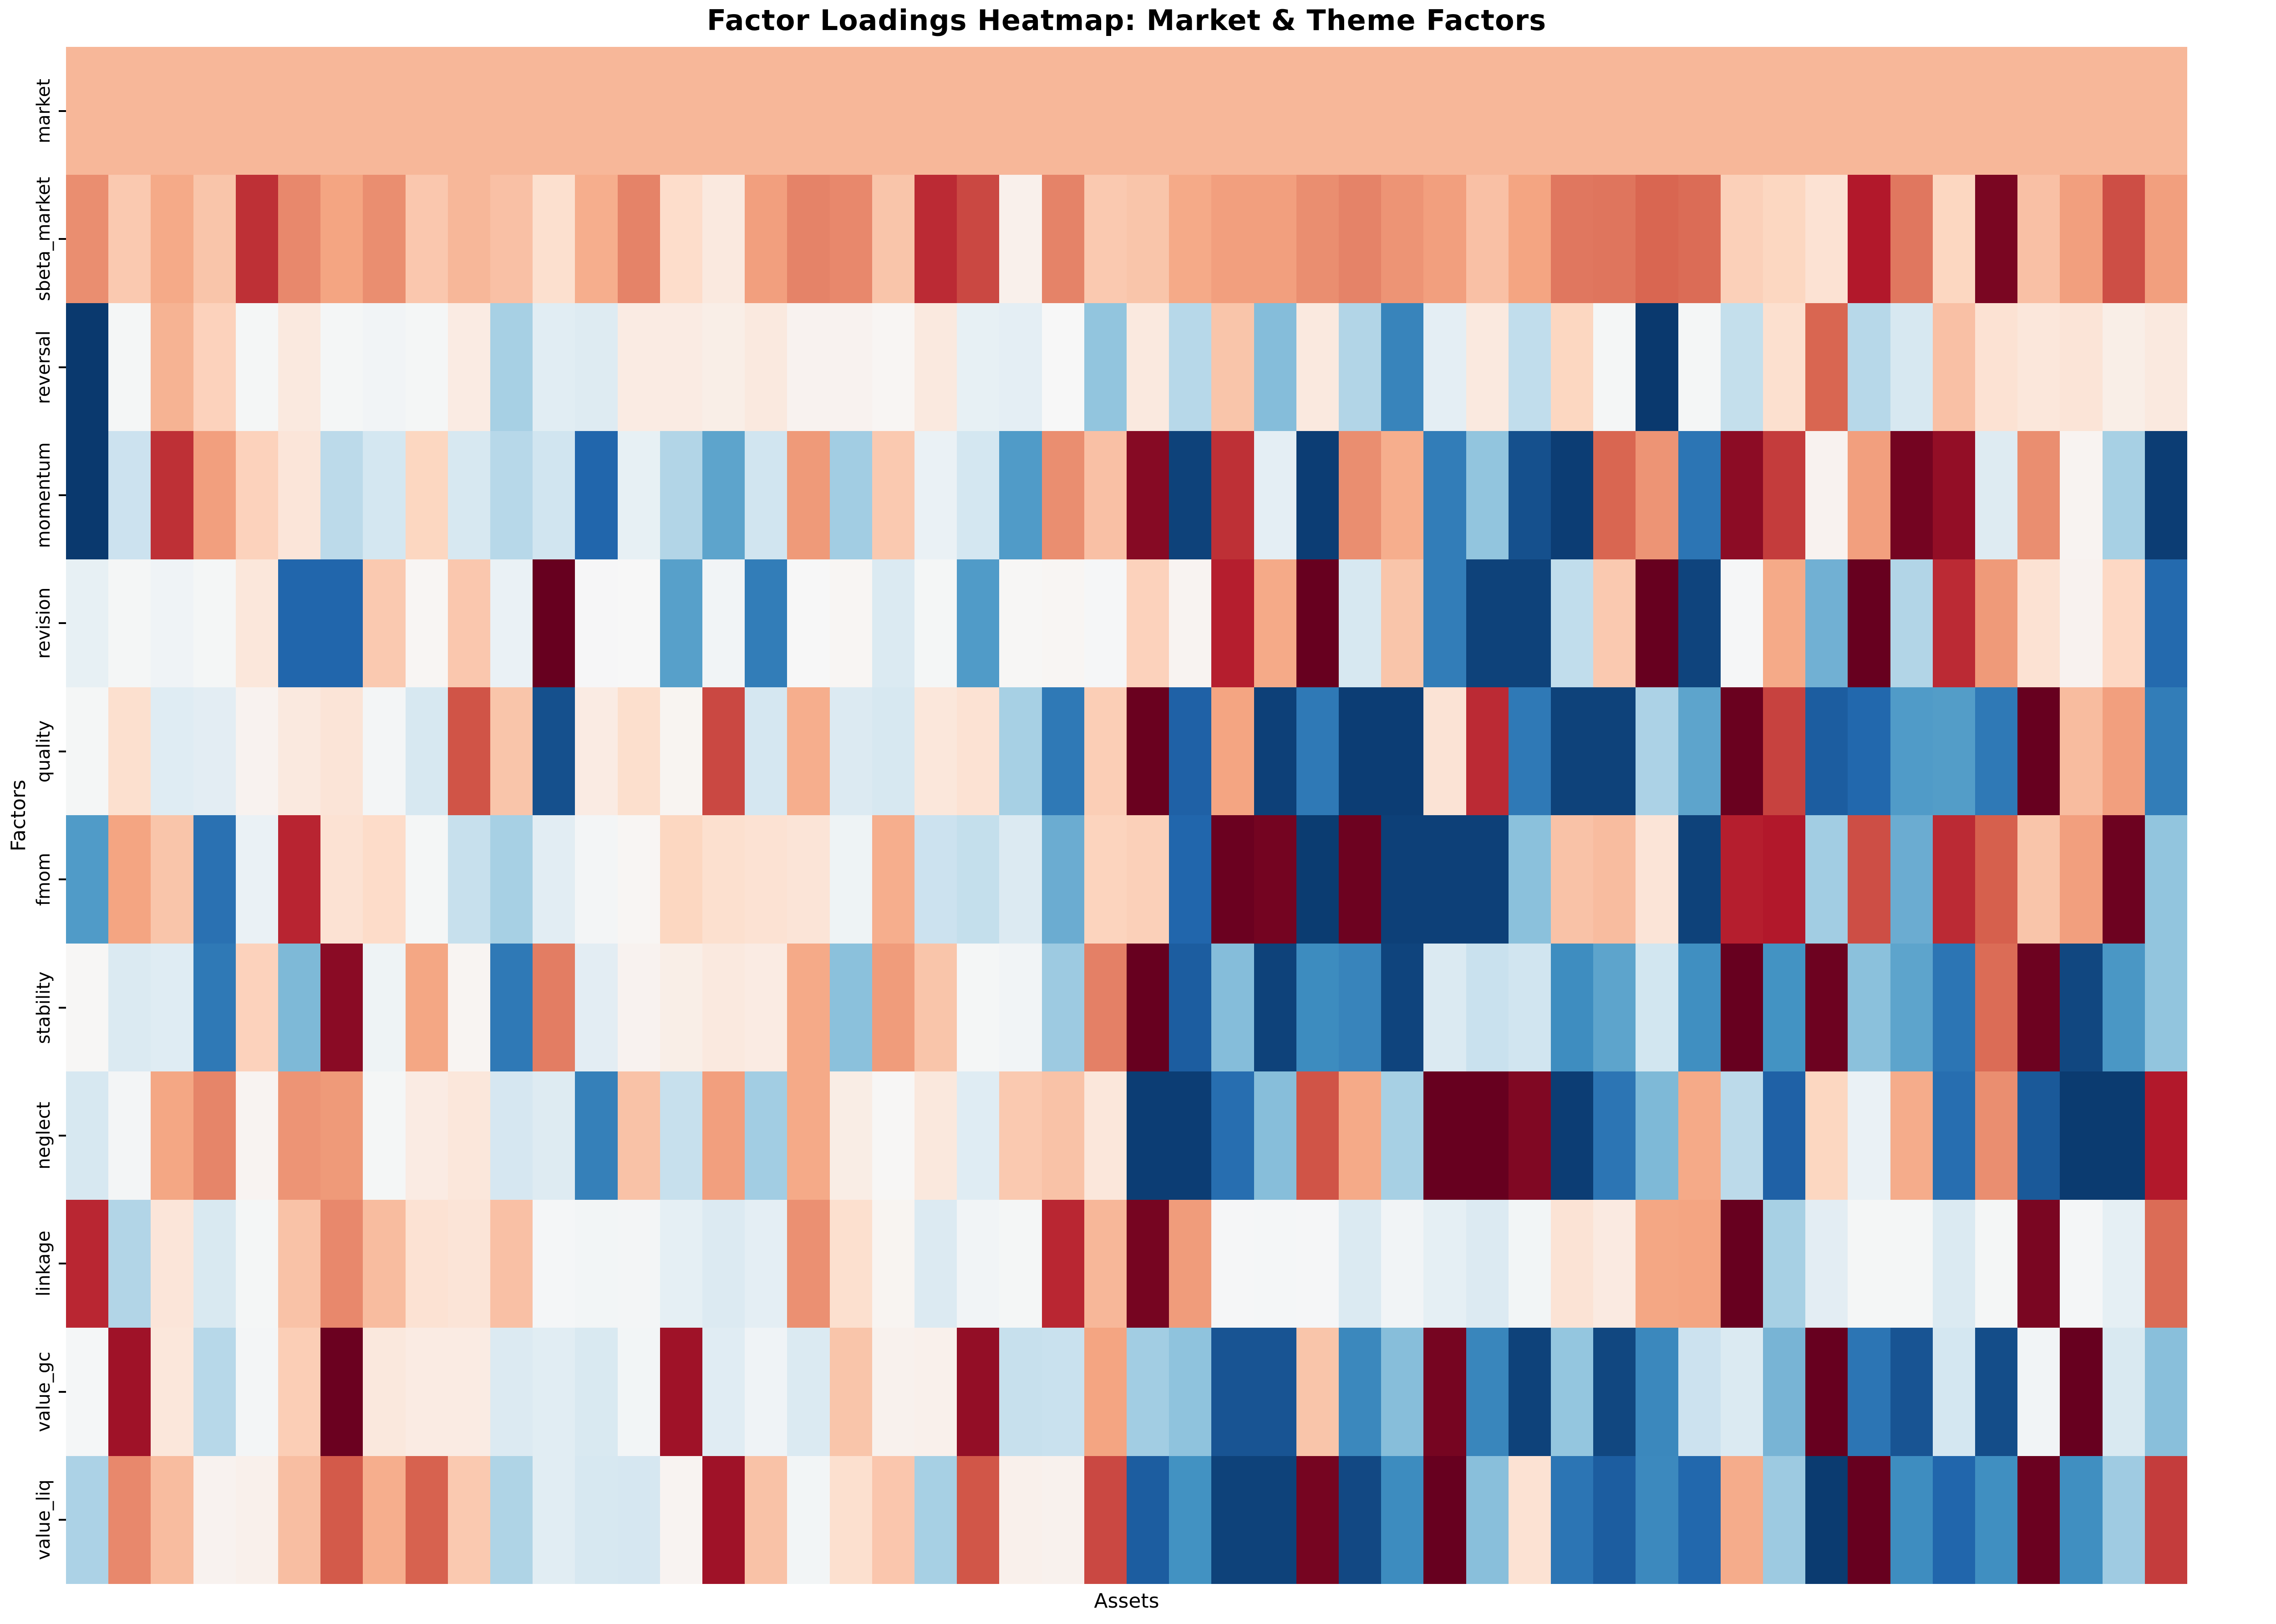 The width and height of the screenshot is (2276, 1624). What do you see at coordinates (43, 751) in the screenshot?
I see `y-tick-label: quality` at bounding box center [43, 751].